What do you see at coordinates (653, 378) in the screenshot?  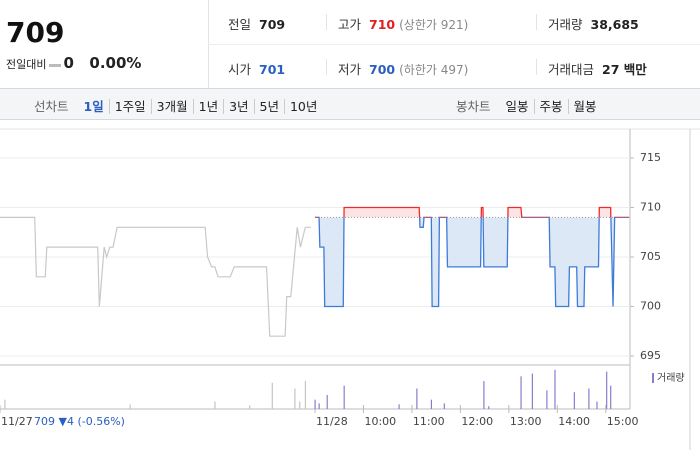 I see `legend-swatch` at bounding box center [653, 378].